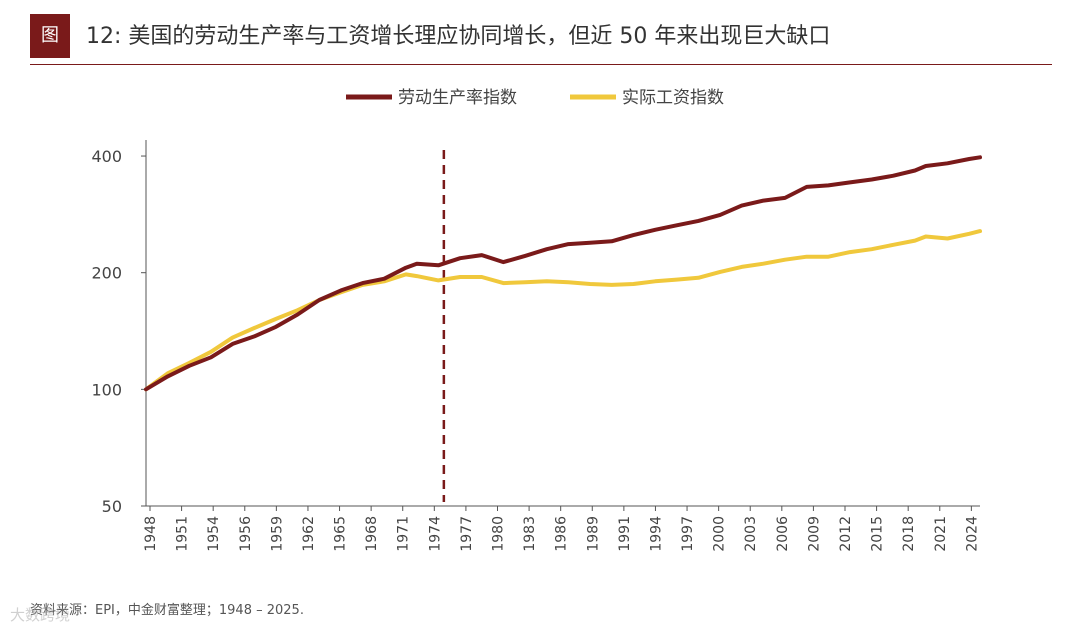 This screenshot has width=1080, height=637. I want to click on x-tick-label: 1980, so click(499, 534).